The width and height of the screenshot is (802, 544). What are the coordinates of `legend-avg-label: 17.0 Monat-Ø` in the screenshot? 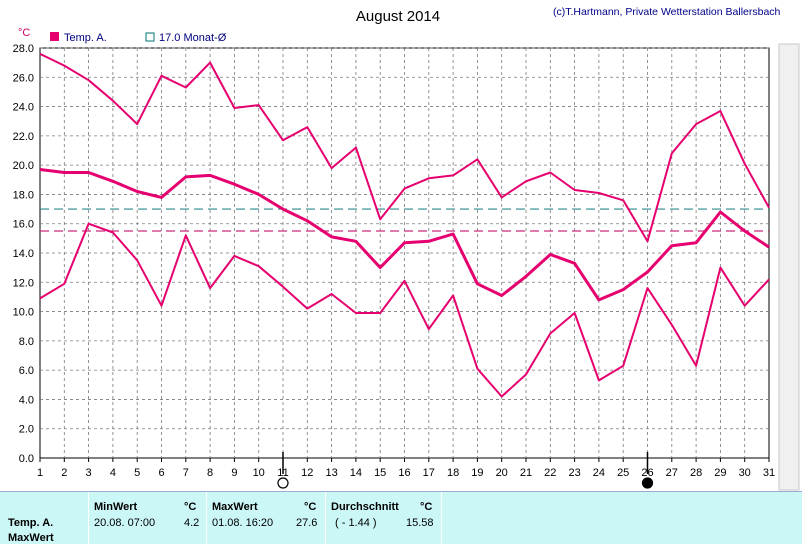 It's located at (193, 38).